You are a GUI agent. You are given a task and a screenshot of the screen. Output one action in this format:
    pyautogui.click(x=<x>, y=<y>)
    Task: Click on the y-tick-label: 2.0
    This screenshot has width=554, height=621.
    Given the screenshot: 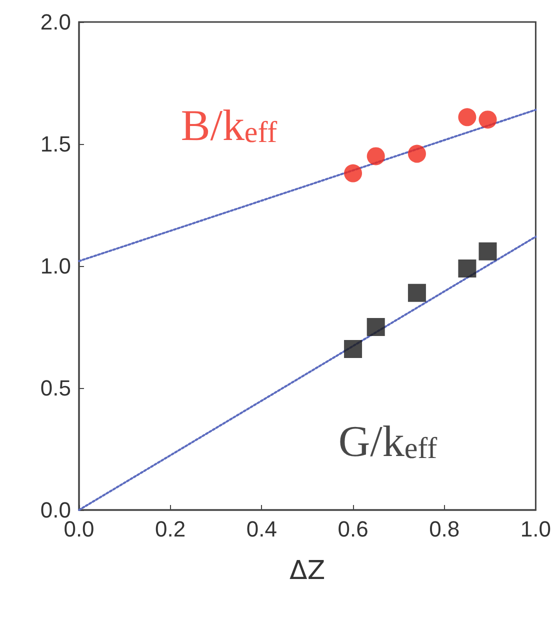 What is the action you would take?
    pyautogui.click(x=55, y=22)
    